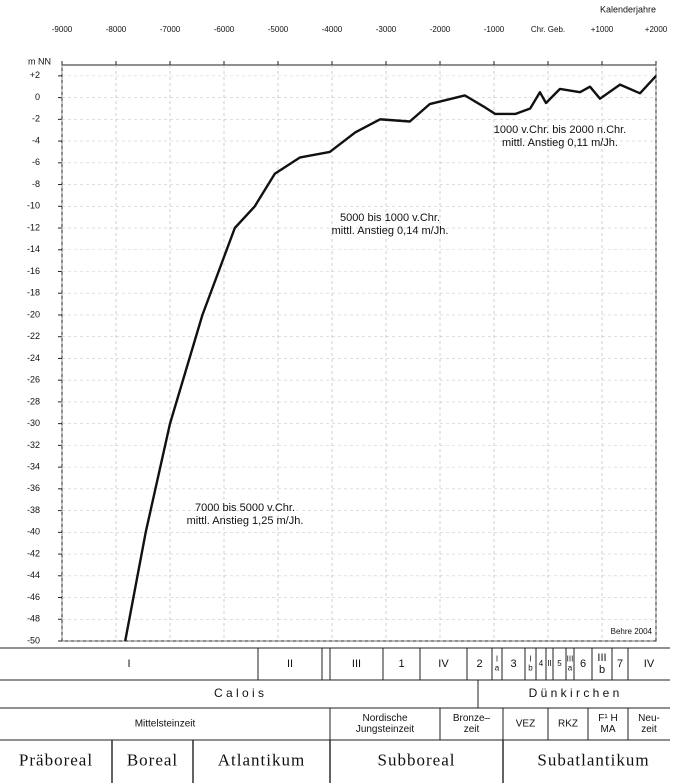 The image size is (684, 783). I want to click on y-tick-label: -48, so click(33, 619).